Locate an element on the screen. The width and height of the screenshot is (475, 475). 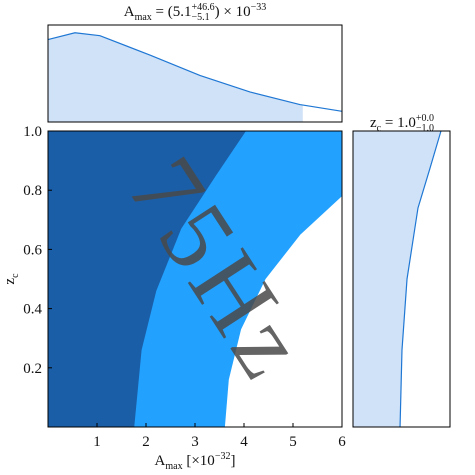
title-part: −33 is located at coordinates (259, 7).